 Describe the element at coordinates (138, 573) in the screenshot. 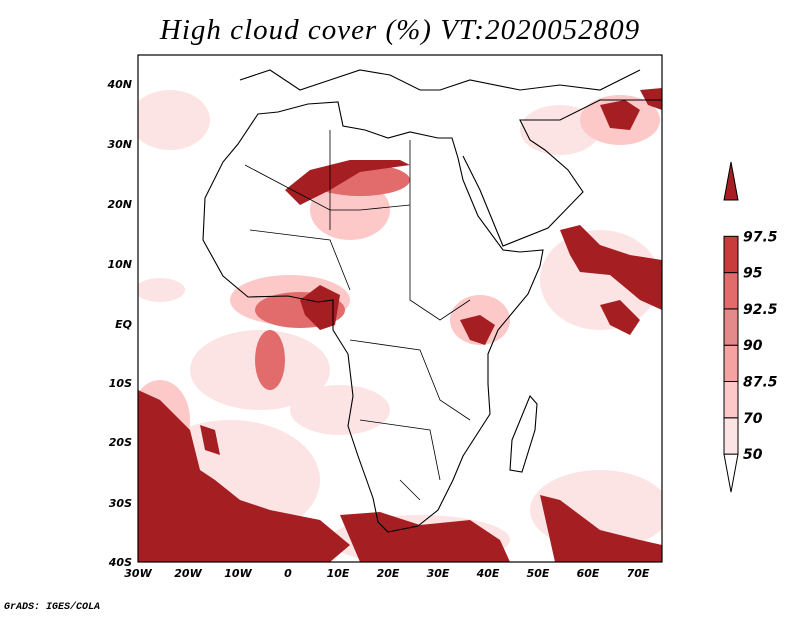

I see `lon-label: 30W` at that location.